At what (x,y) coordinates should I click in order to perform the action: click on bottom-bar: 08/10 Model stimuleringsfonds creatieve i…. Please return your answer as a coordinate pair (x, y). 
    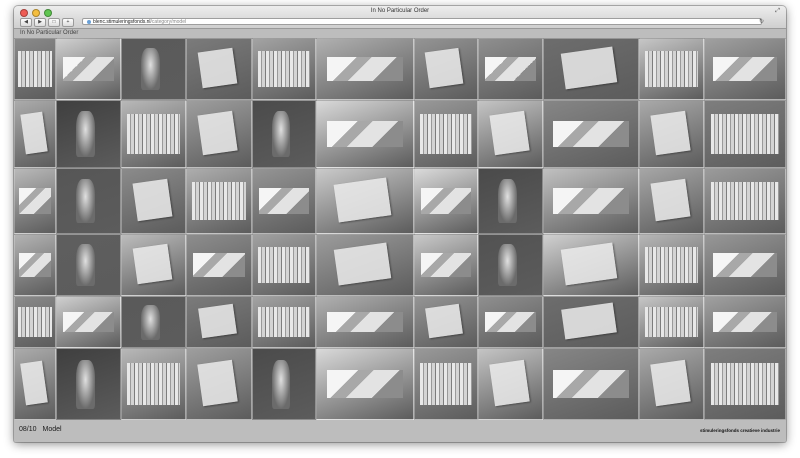
    Looking at the image, I should click on (400, 431).